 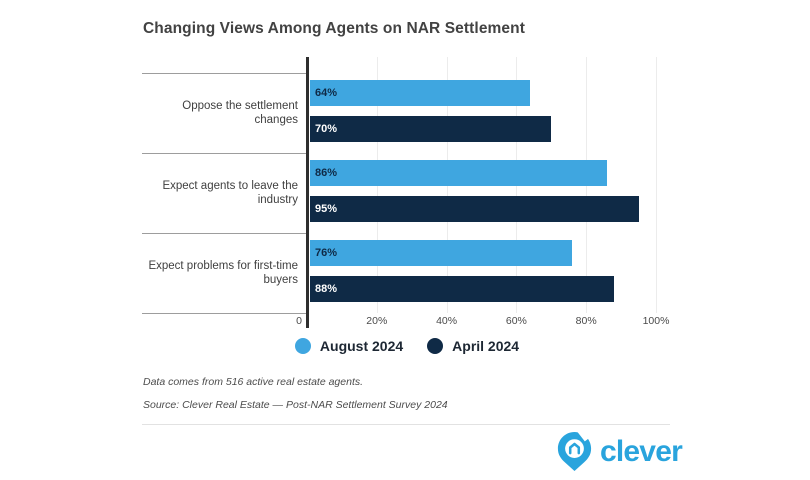 I want to click on bar-august-2024: 86%, so click(x=459, y=173).